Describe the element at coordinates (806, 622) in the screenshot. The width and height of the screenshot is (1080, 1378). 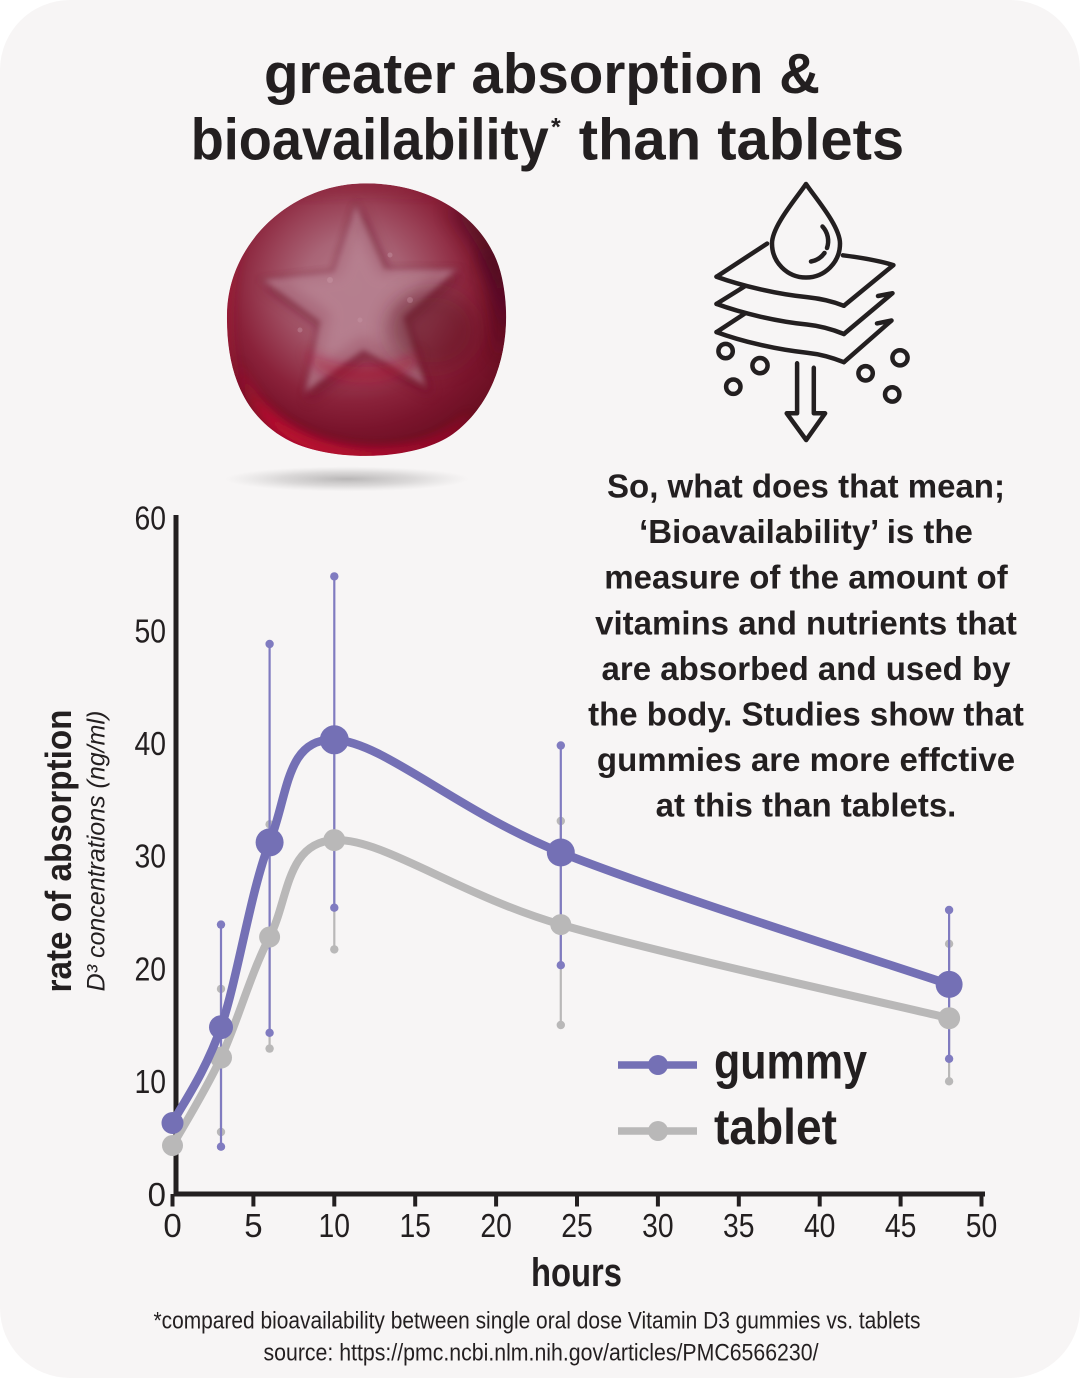
I see `svg-text: vitamins and nutrients that` at that location.